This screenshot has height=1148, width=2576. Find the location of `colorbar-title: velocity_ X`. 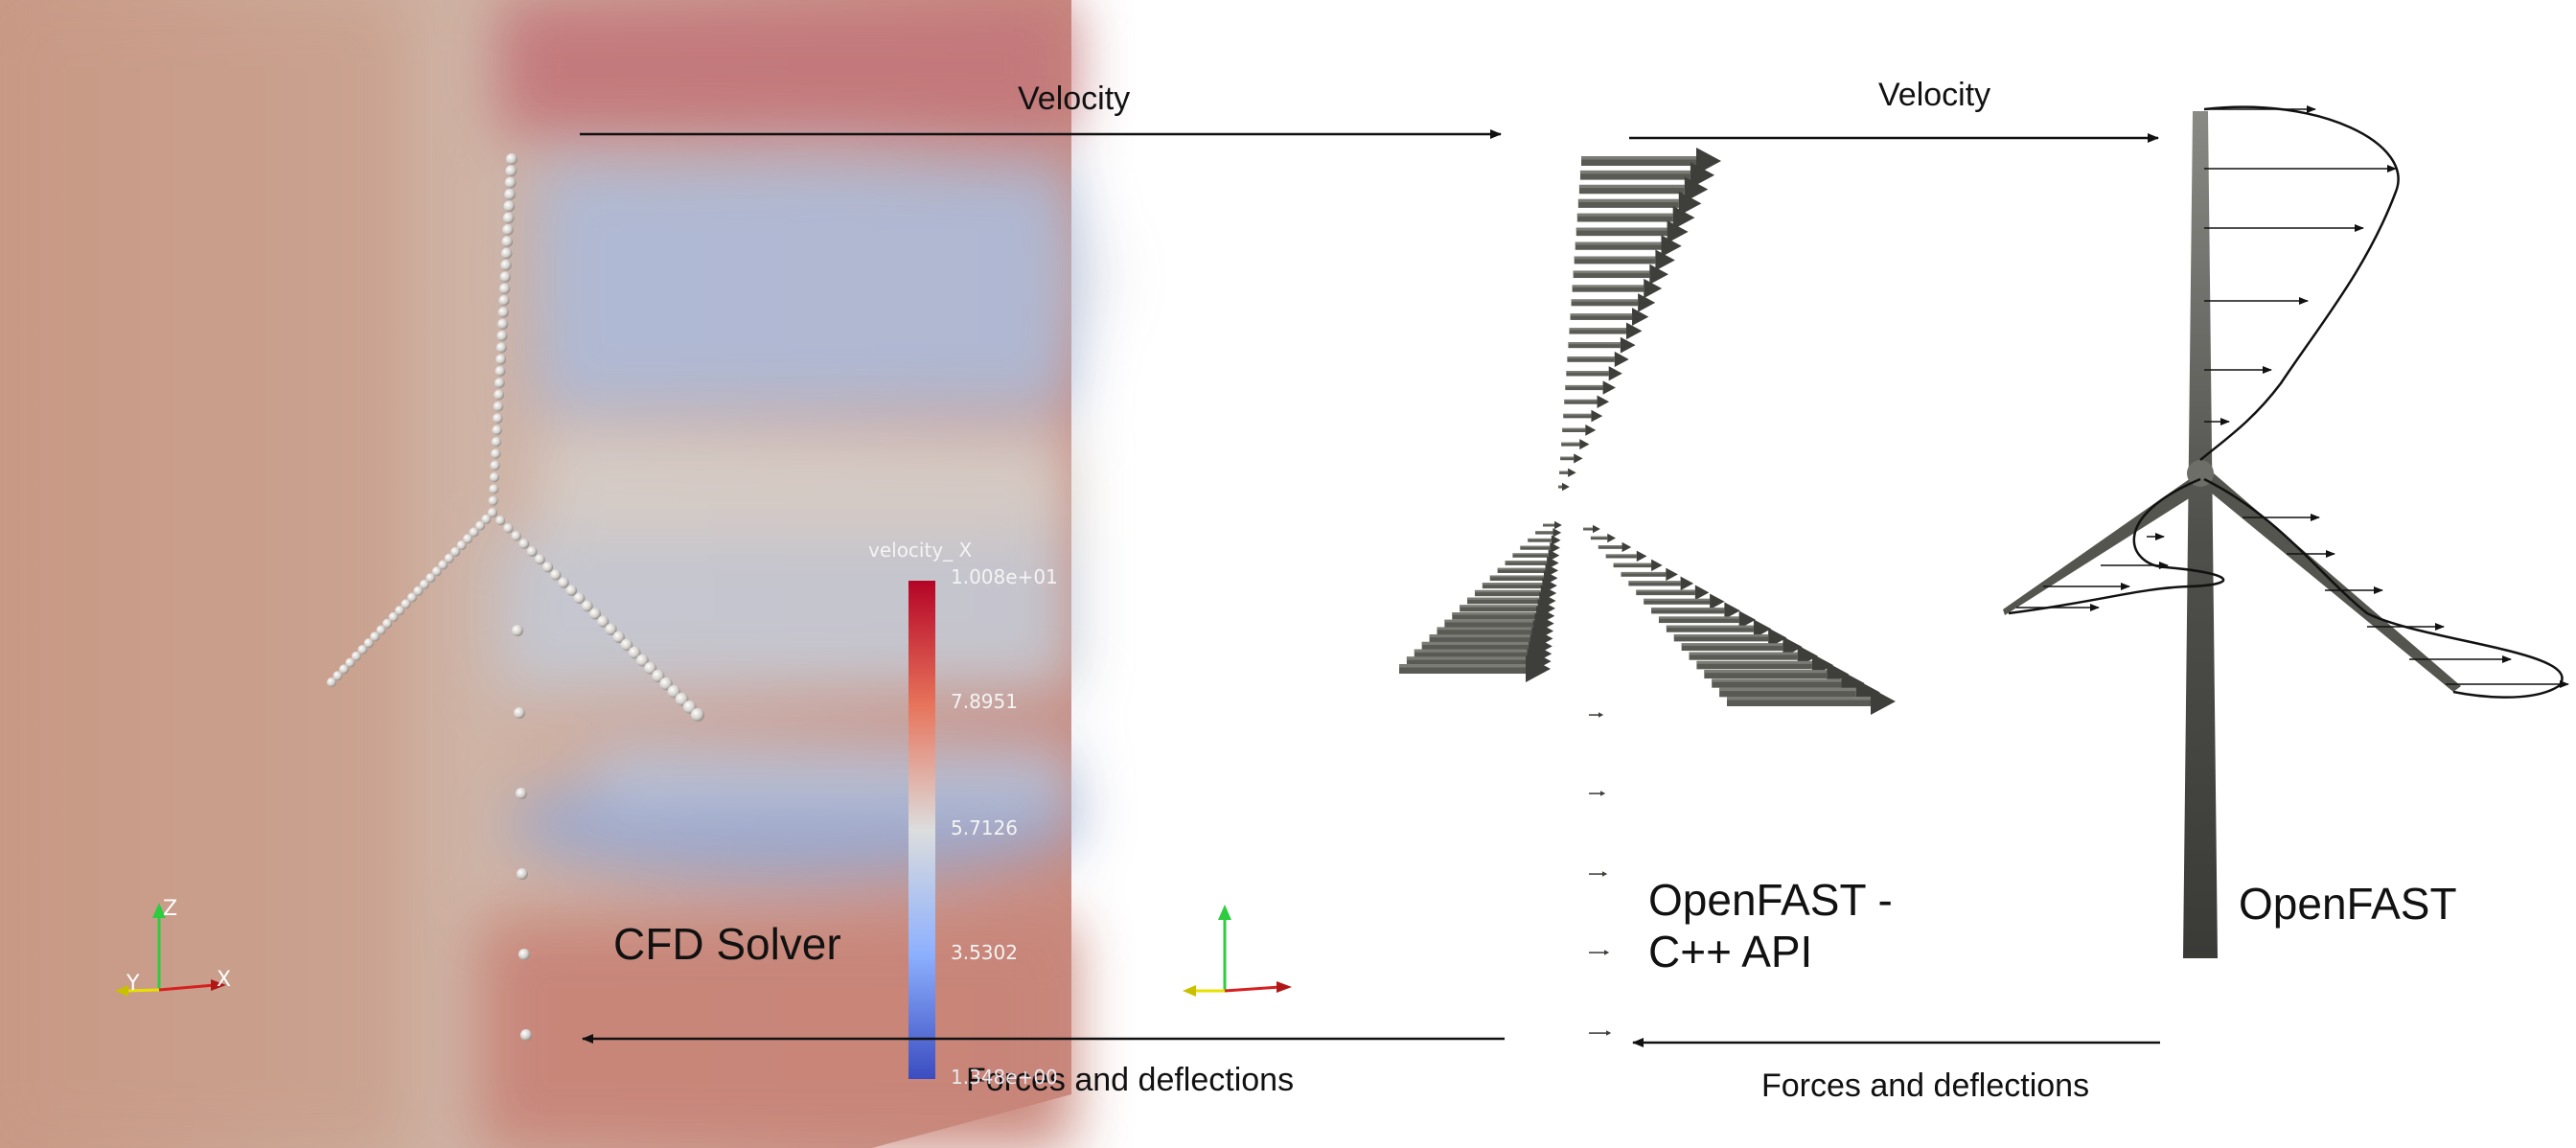

colorbar-title: velocity_ X is located at coordinates (920, 550).